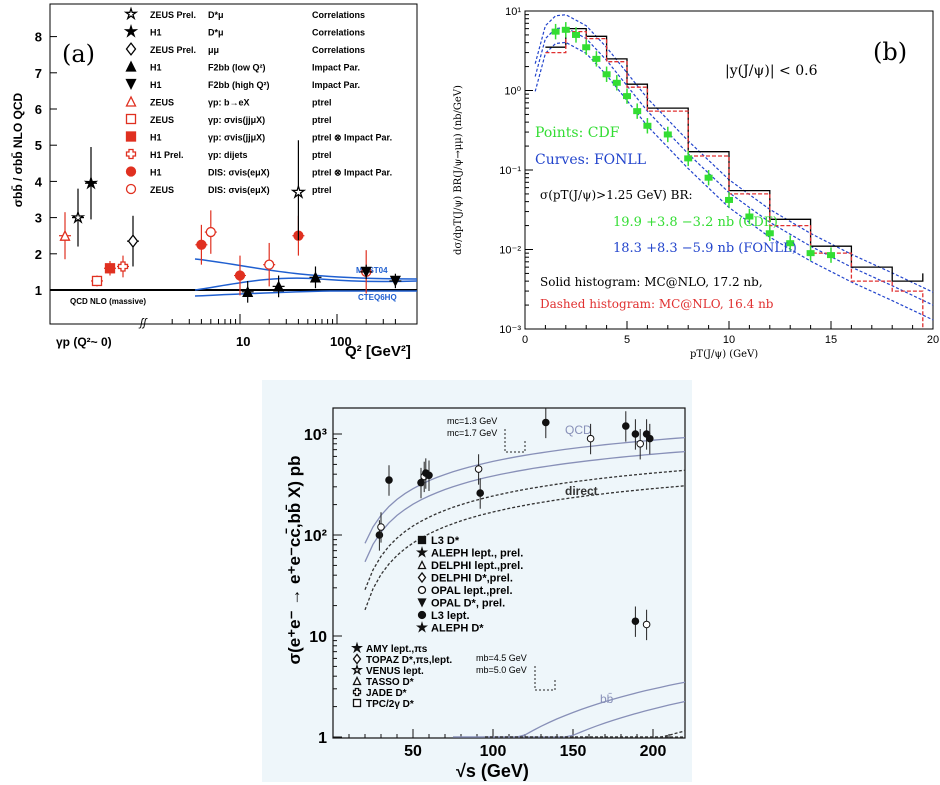 The image size is (940, 785). Describe the element at coordinates (173, 15) in the screenshot. I see `panel-a-legend-exp: ZEUS Prel.` at that location.